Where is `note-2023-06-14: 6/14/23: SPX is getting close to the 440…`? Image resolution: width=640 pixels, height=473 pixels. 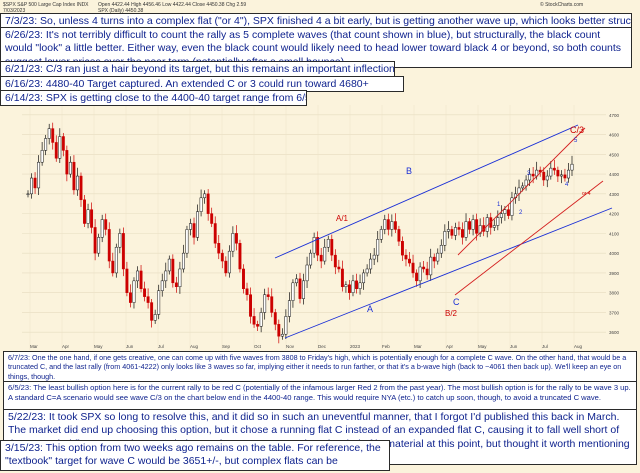 note-2023-06-14: 6/14/23: SPX is getting close to the 440… is located at coordinates (153, 98).